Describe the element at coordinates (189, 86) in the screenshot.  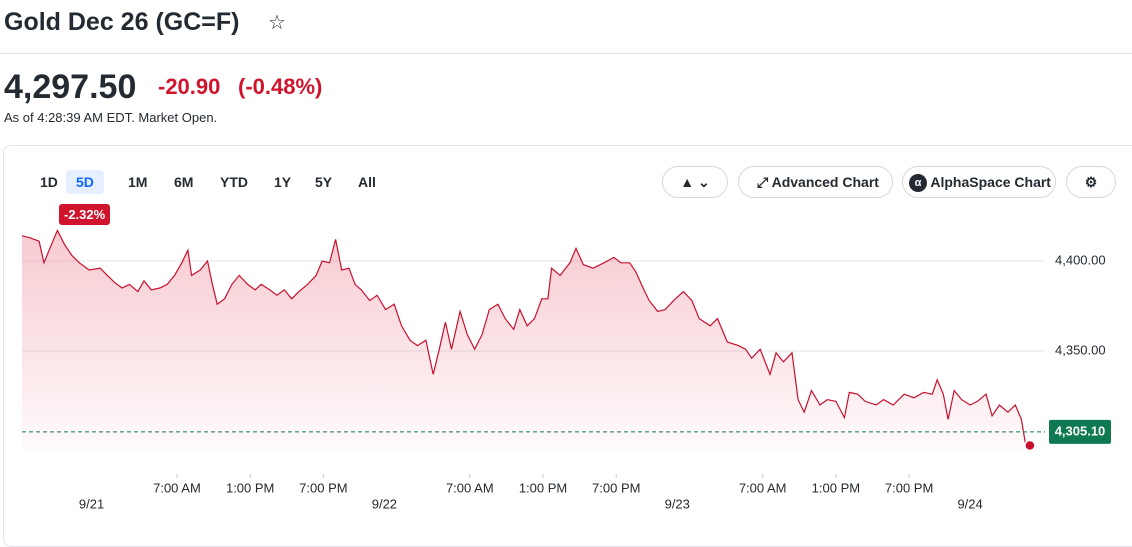
I see `price-change: -20.90` at that location.